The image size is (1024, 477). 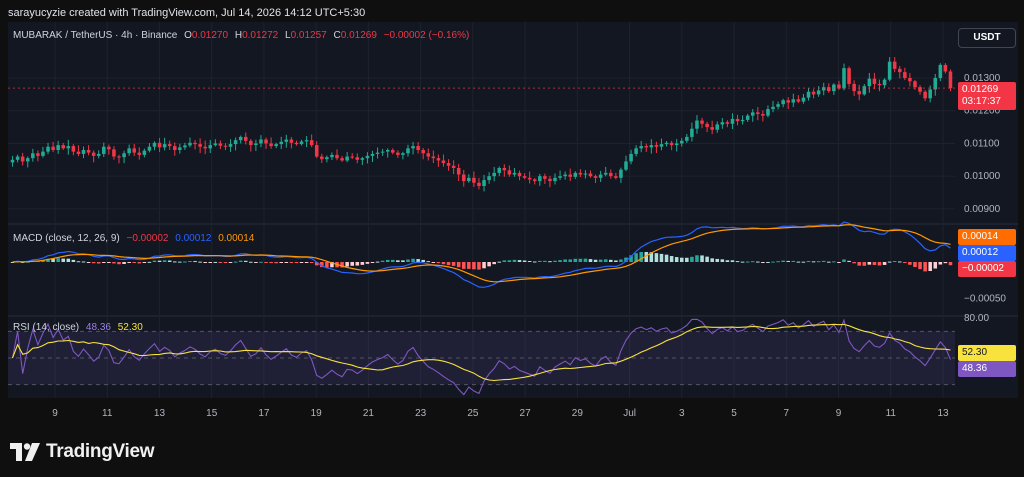 I want to click on macd-label: MACD (close, 12, 26, 9), so click(x=66, y=238).